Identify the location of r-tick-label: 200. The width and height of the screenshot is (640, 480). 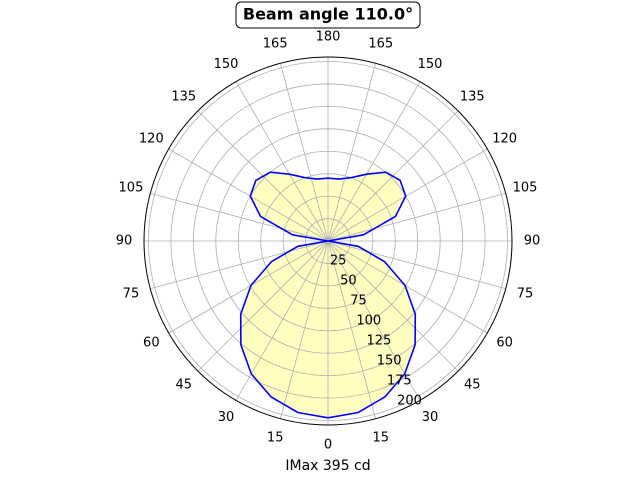
(409, 400).